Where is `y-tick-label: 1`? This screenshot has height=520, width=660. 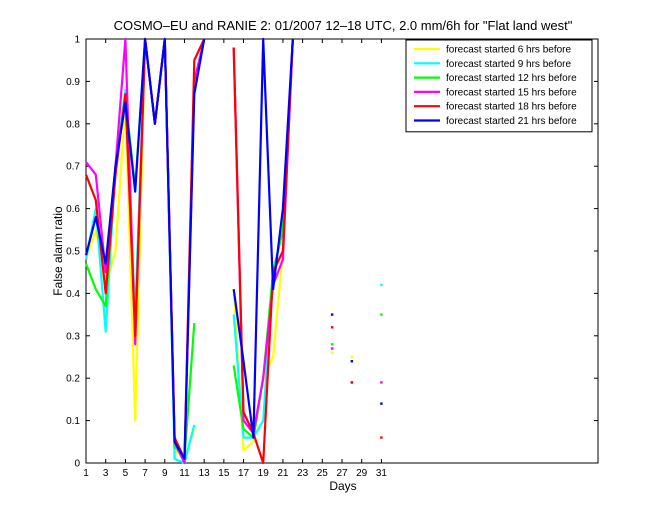
y-tick-label: 1 is located at coordinates (77, 40).